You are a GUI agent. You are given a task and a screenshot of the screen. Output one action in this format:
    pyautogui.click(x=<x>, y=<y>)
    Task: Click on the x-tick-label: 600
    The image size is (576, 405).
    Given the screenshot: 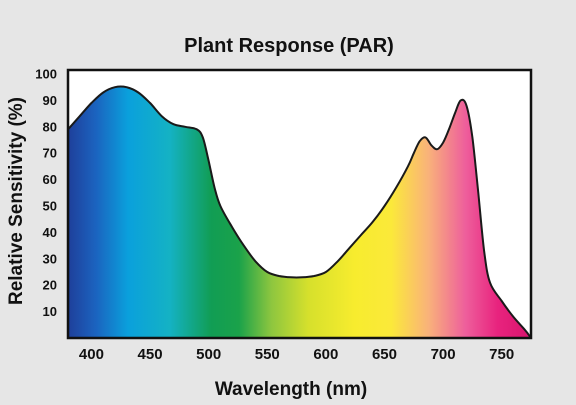 What is the action you would take?
    pyautogui.click(x=325, y=354)
    